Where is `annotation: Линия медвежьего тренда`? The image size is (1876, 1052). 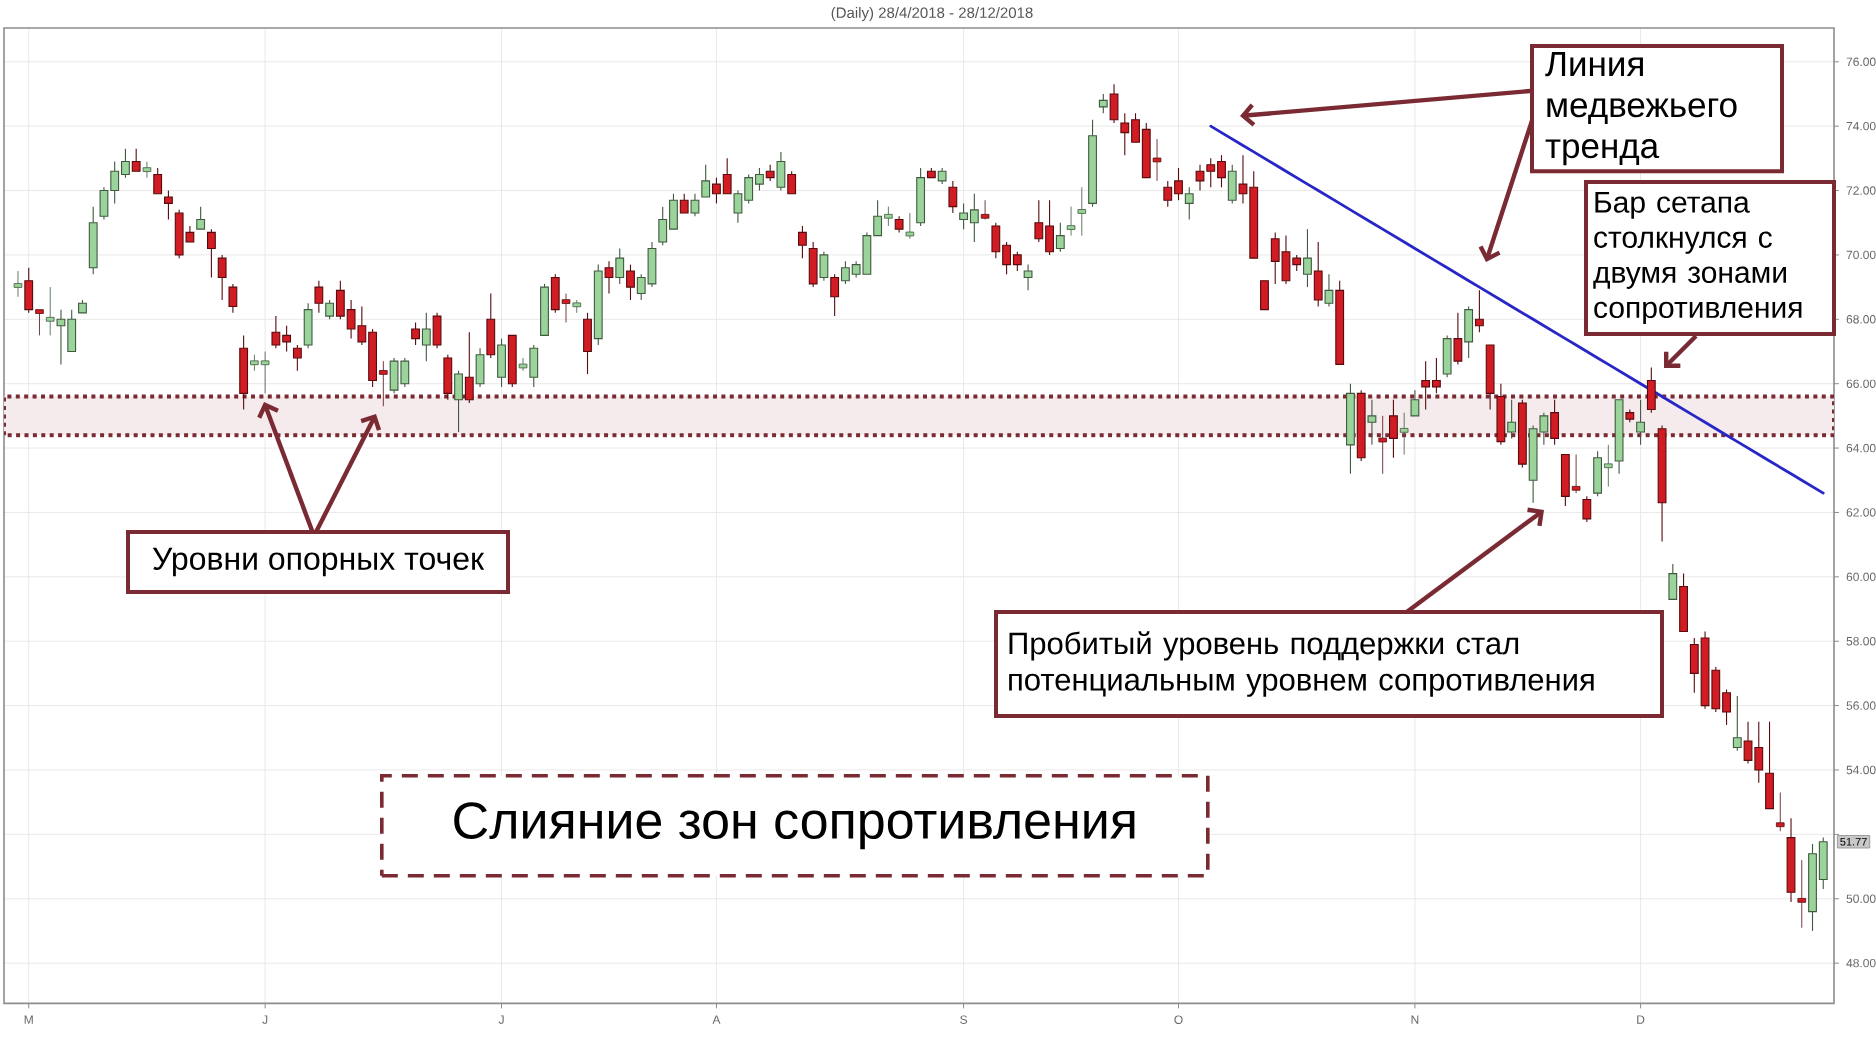
annotation: Линия медвежьего тренда is located at coordinates (1641, 108).